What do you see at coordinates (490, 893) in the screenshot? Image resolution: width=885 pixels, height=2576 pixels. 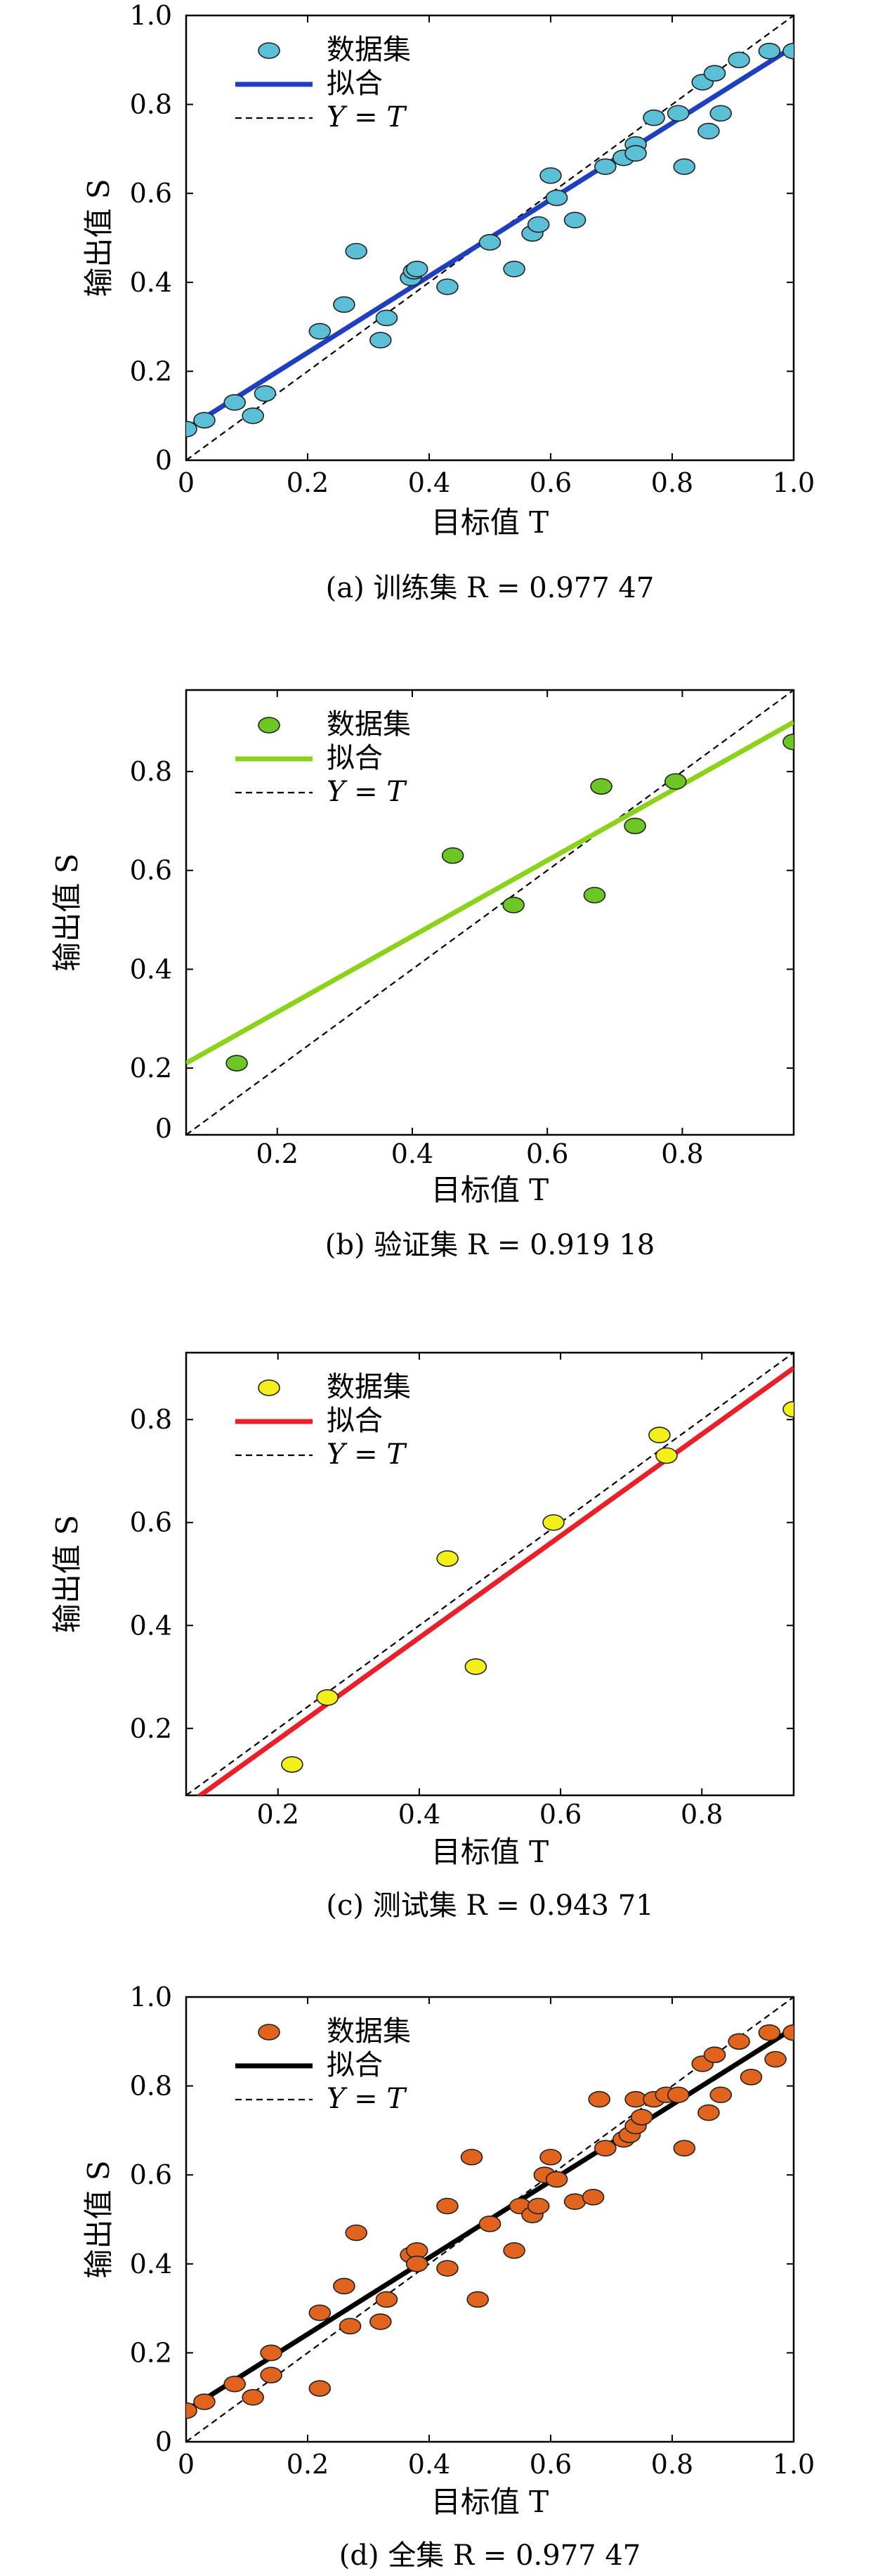 I see `fit-line` at bounding box center [490, 893].